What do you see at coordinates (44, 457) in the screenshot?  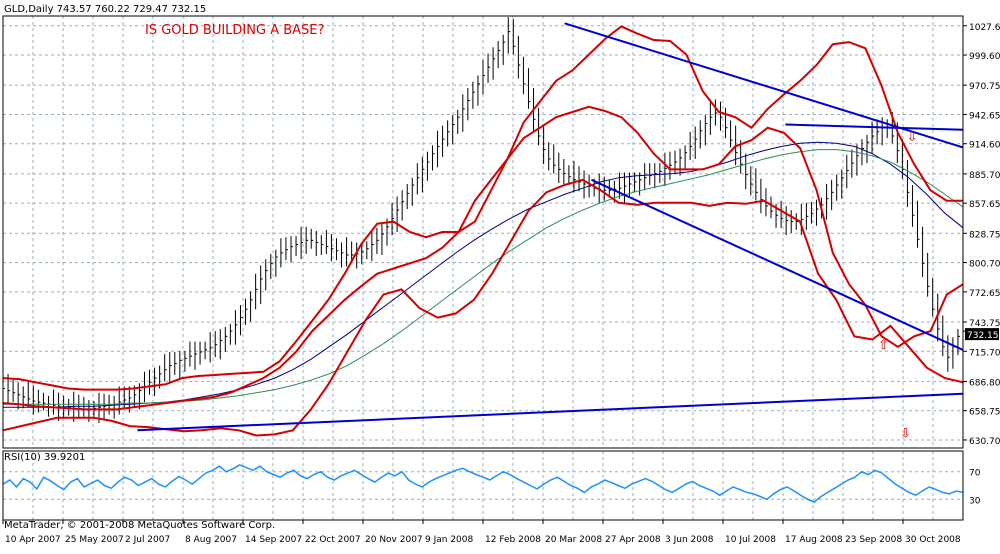 I see `rsi-header: RSI(10) 39.9201` at bounding box center [44, 457].